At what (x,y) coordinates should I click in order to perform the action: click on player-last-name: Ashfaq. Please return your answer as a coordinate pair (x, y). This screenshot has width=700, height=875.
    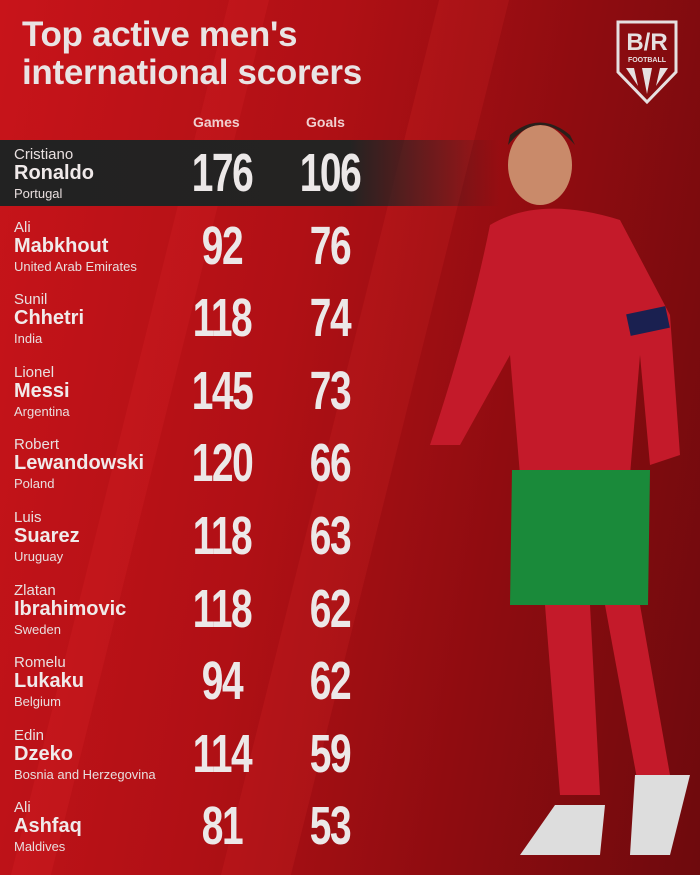
    Looking at the image, I should click on (48, 826).